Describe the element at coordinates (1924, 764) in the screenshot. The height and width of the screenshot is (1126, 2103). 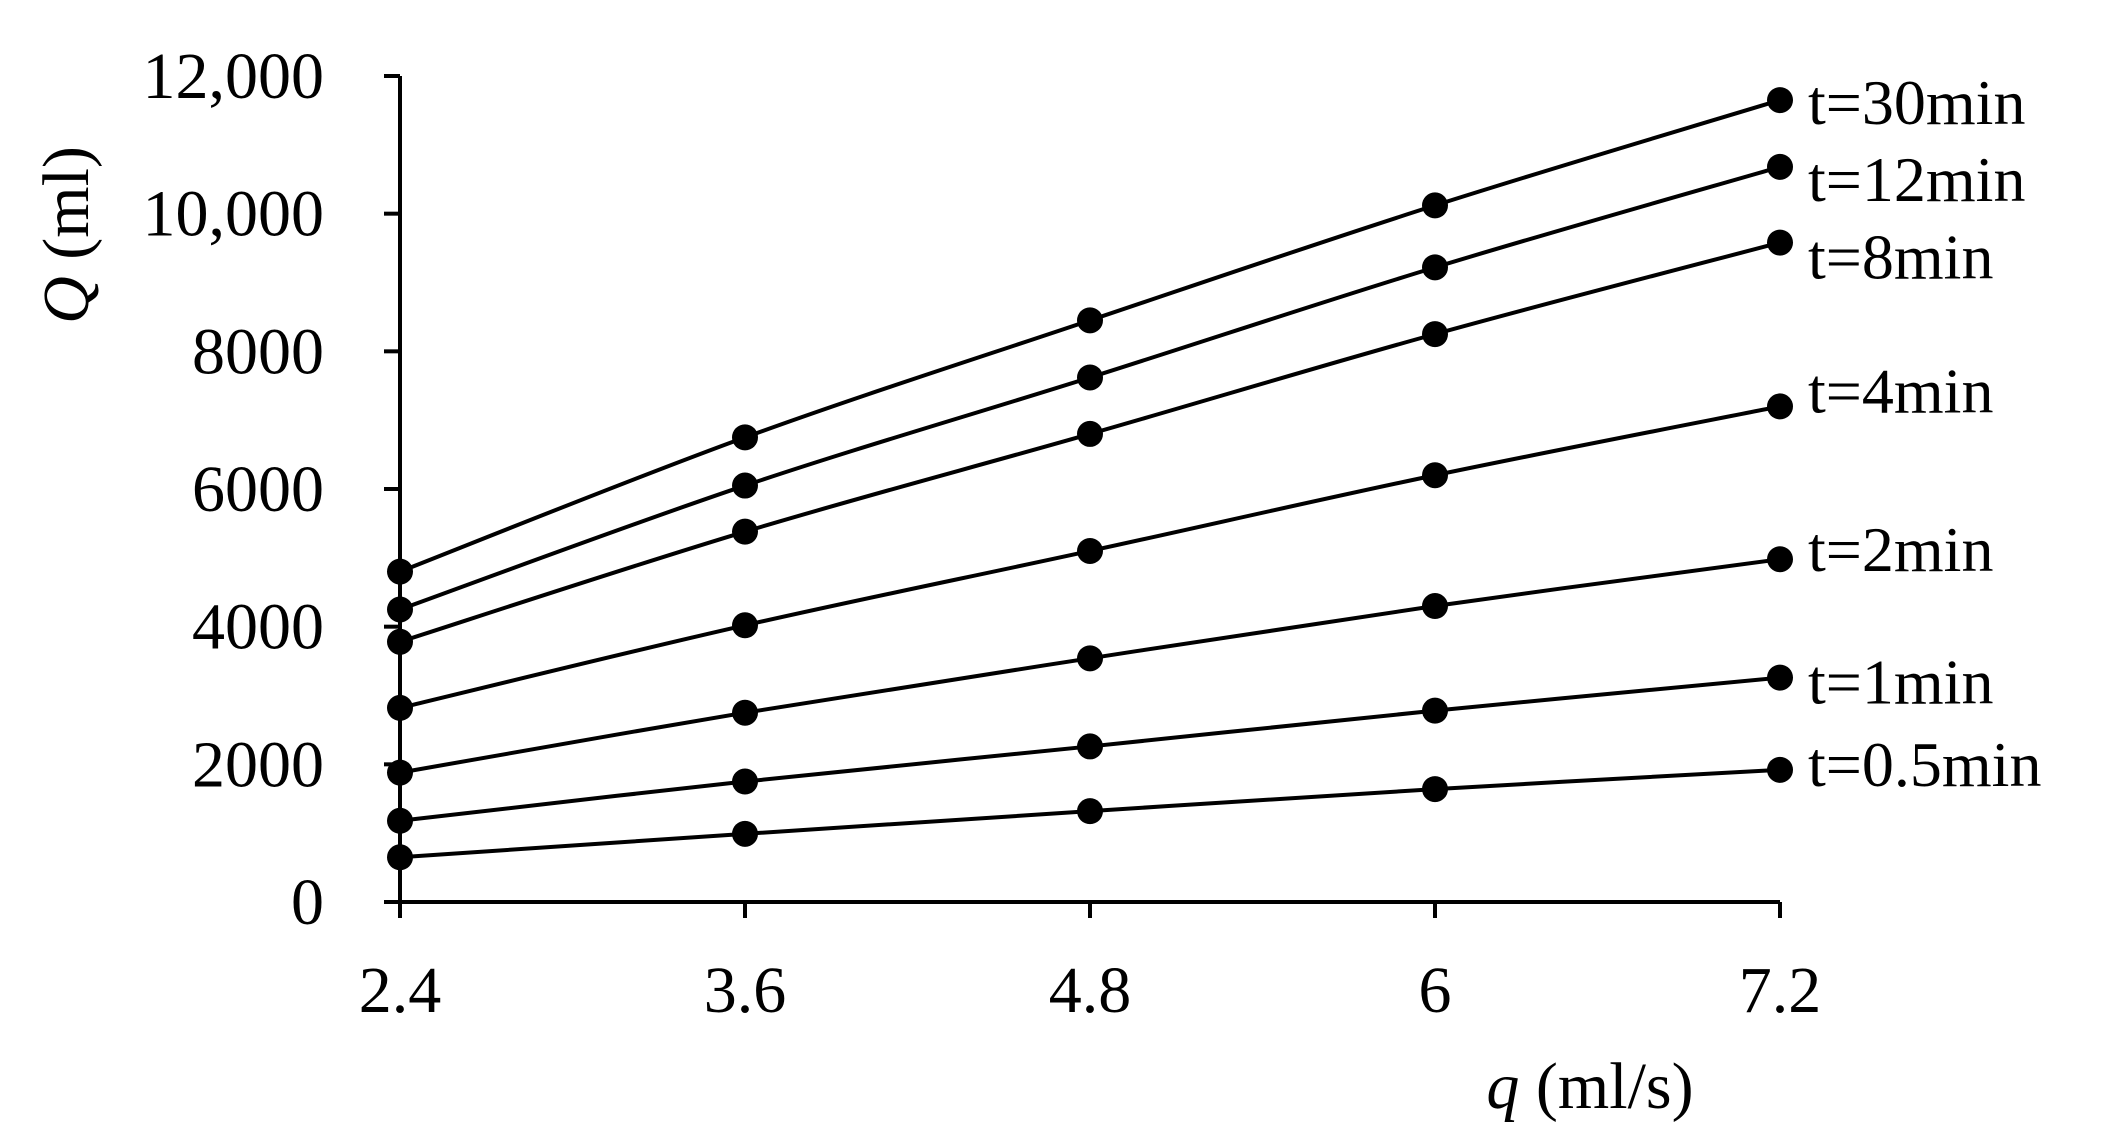
I see `series-label: t=0.5min` at that location.